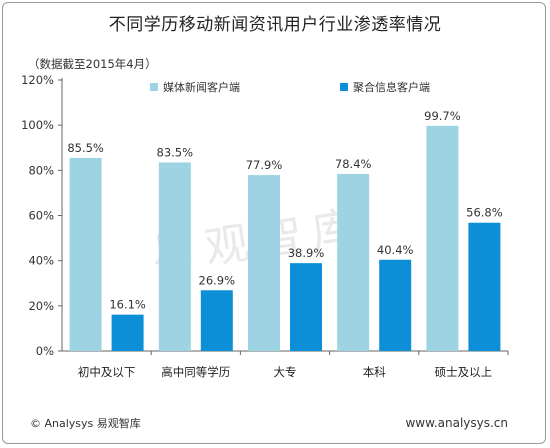 The width and height of the screenshot is (550, 448). I want to click on data-label: 26.9%, so click(217, 280).